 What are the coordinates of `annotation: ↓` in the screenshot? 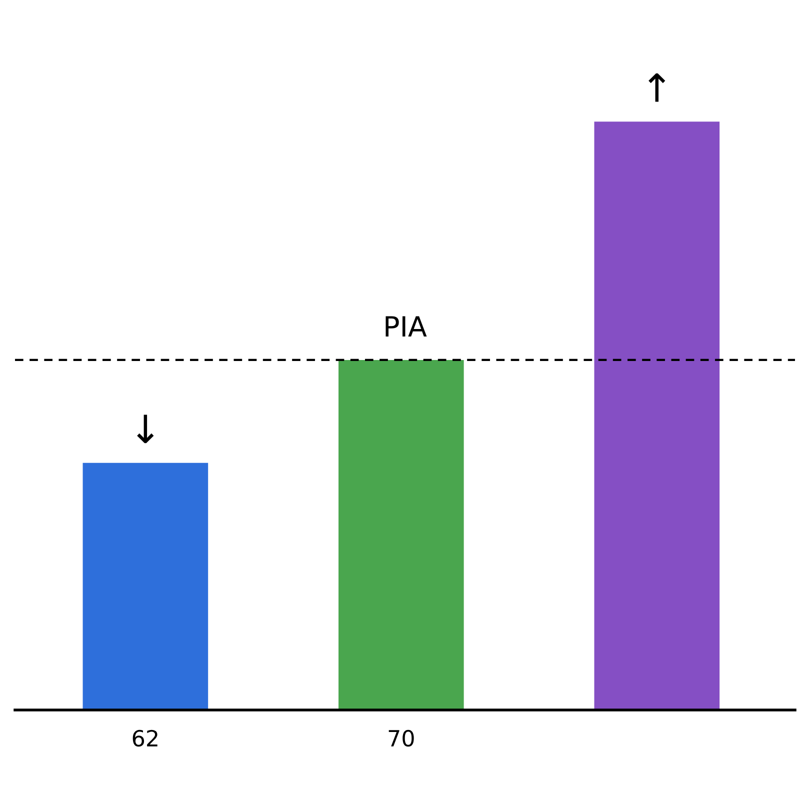 It's located at (145, 429).